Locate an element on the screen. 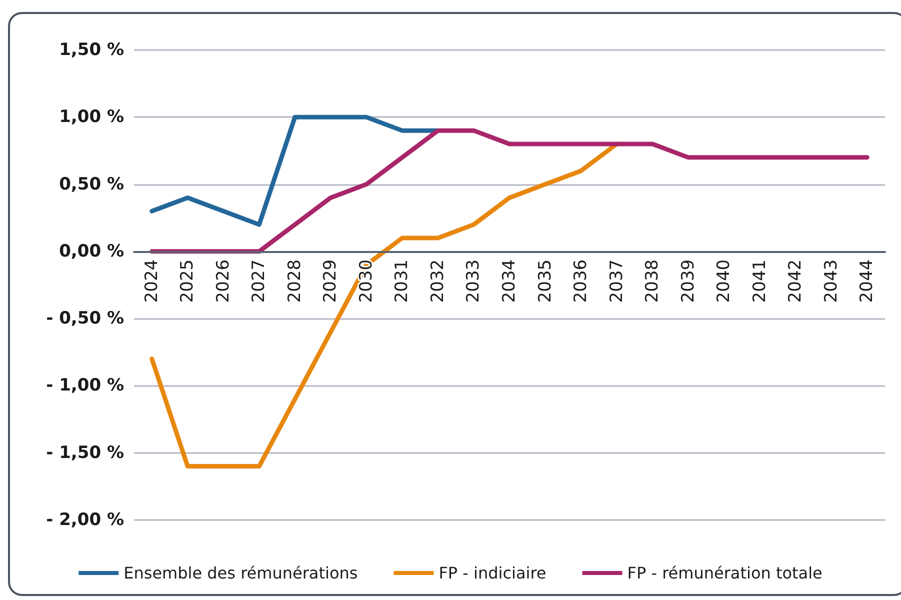 The image size is (901, 600). x-tick-label: 2037 is located at coordinates (616, 281).